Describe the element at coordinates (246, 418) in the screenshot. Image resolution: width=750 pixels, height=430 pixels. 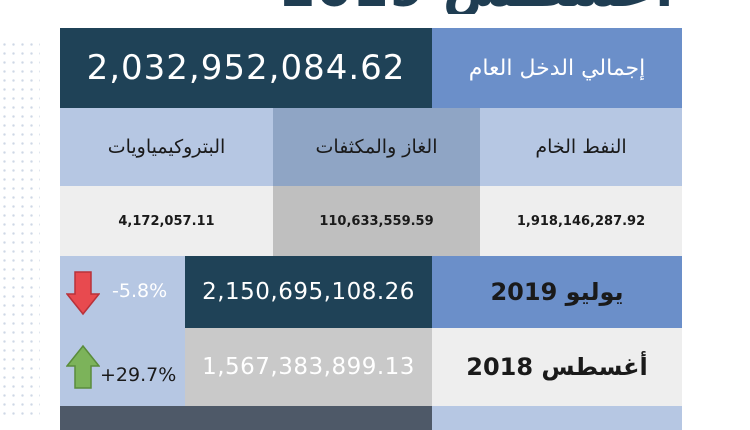
I see `bottom-row-value-cell` at that location.